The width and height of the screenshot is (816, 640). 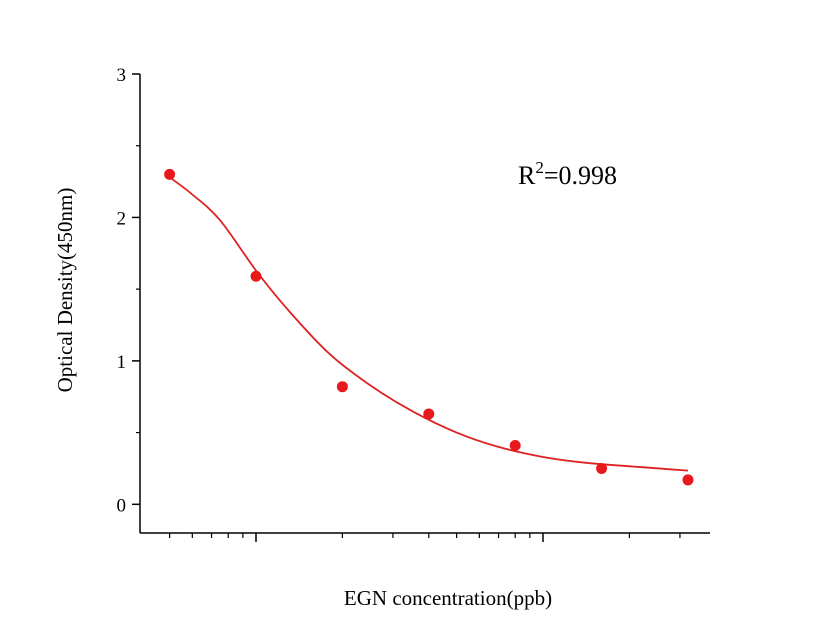 I want to click on y-axis-title: Optical Density(450nm), so click(x=65, y=290).